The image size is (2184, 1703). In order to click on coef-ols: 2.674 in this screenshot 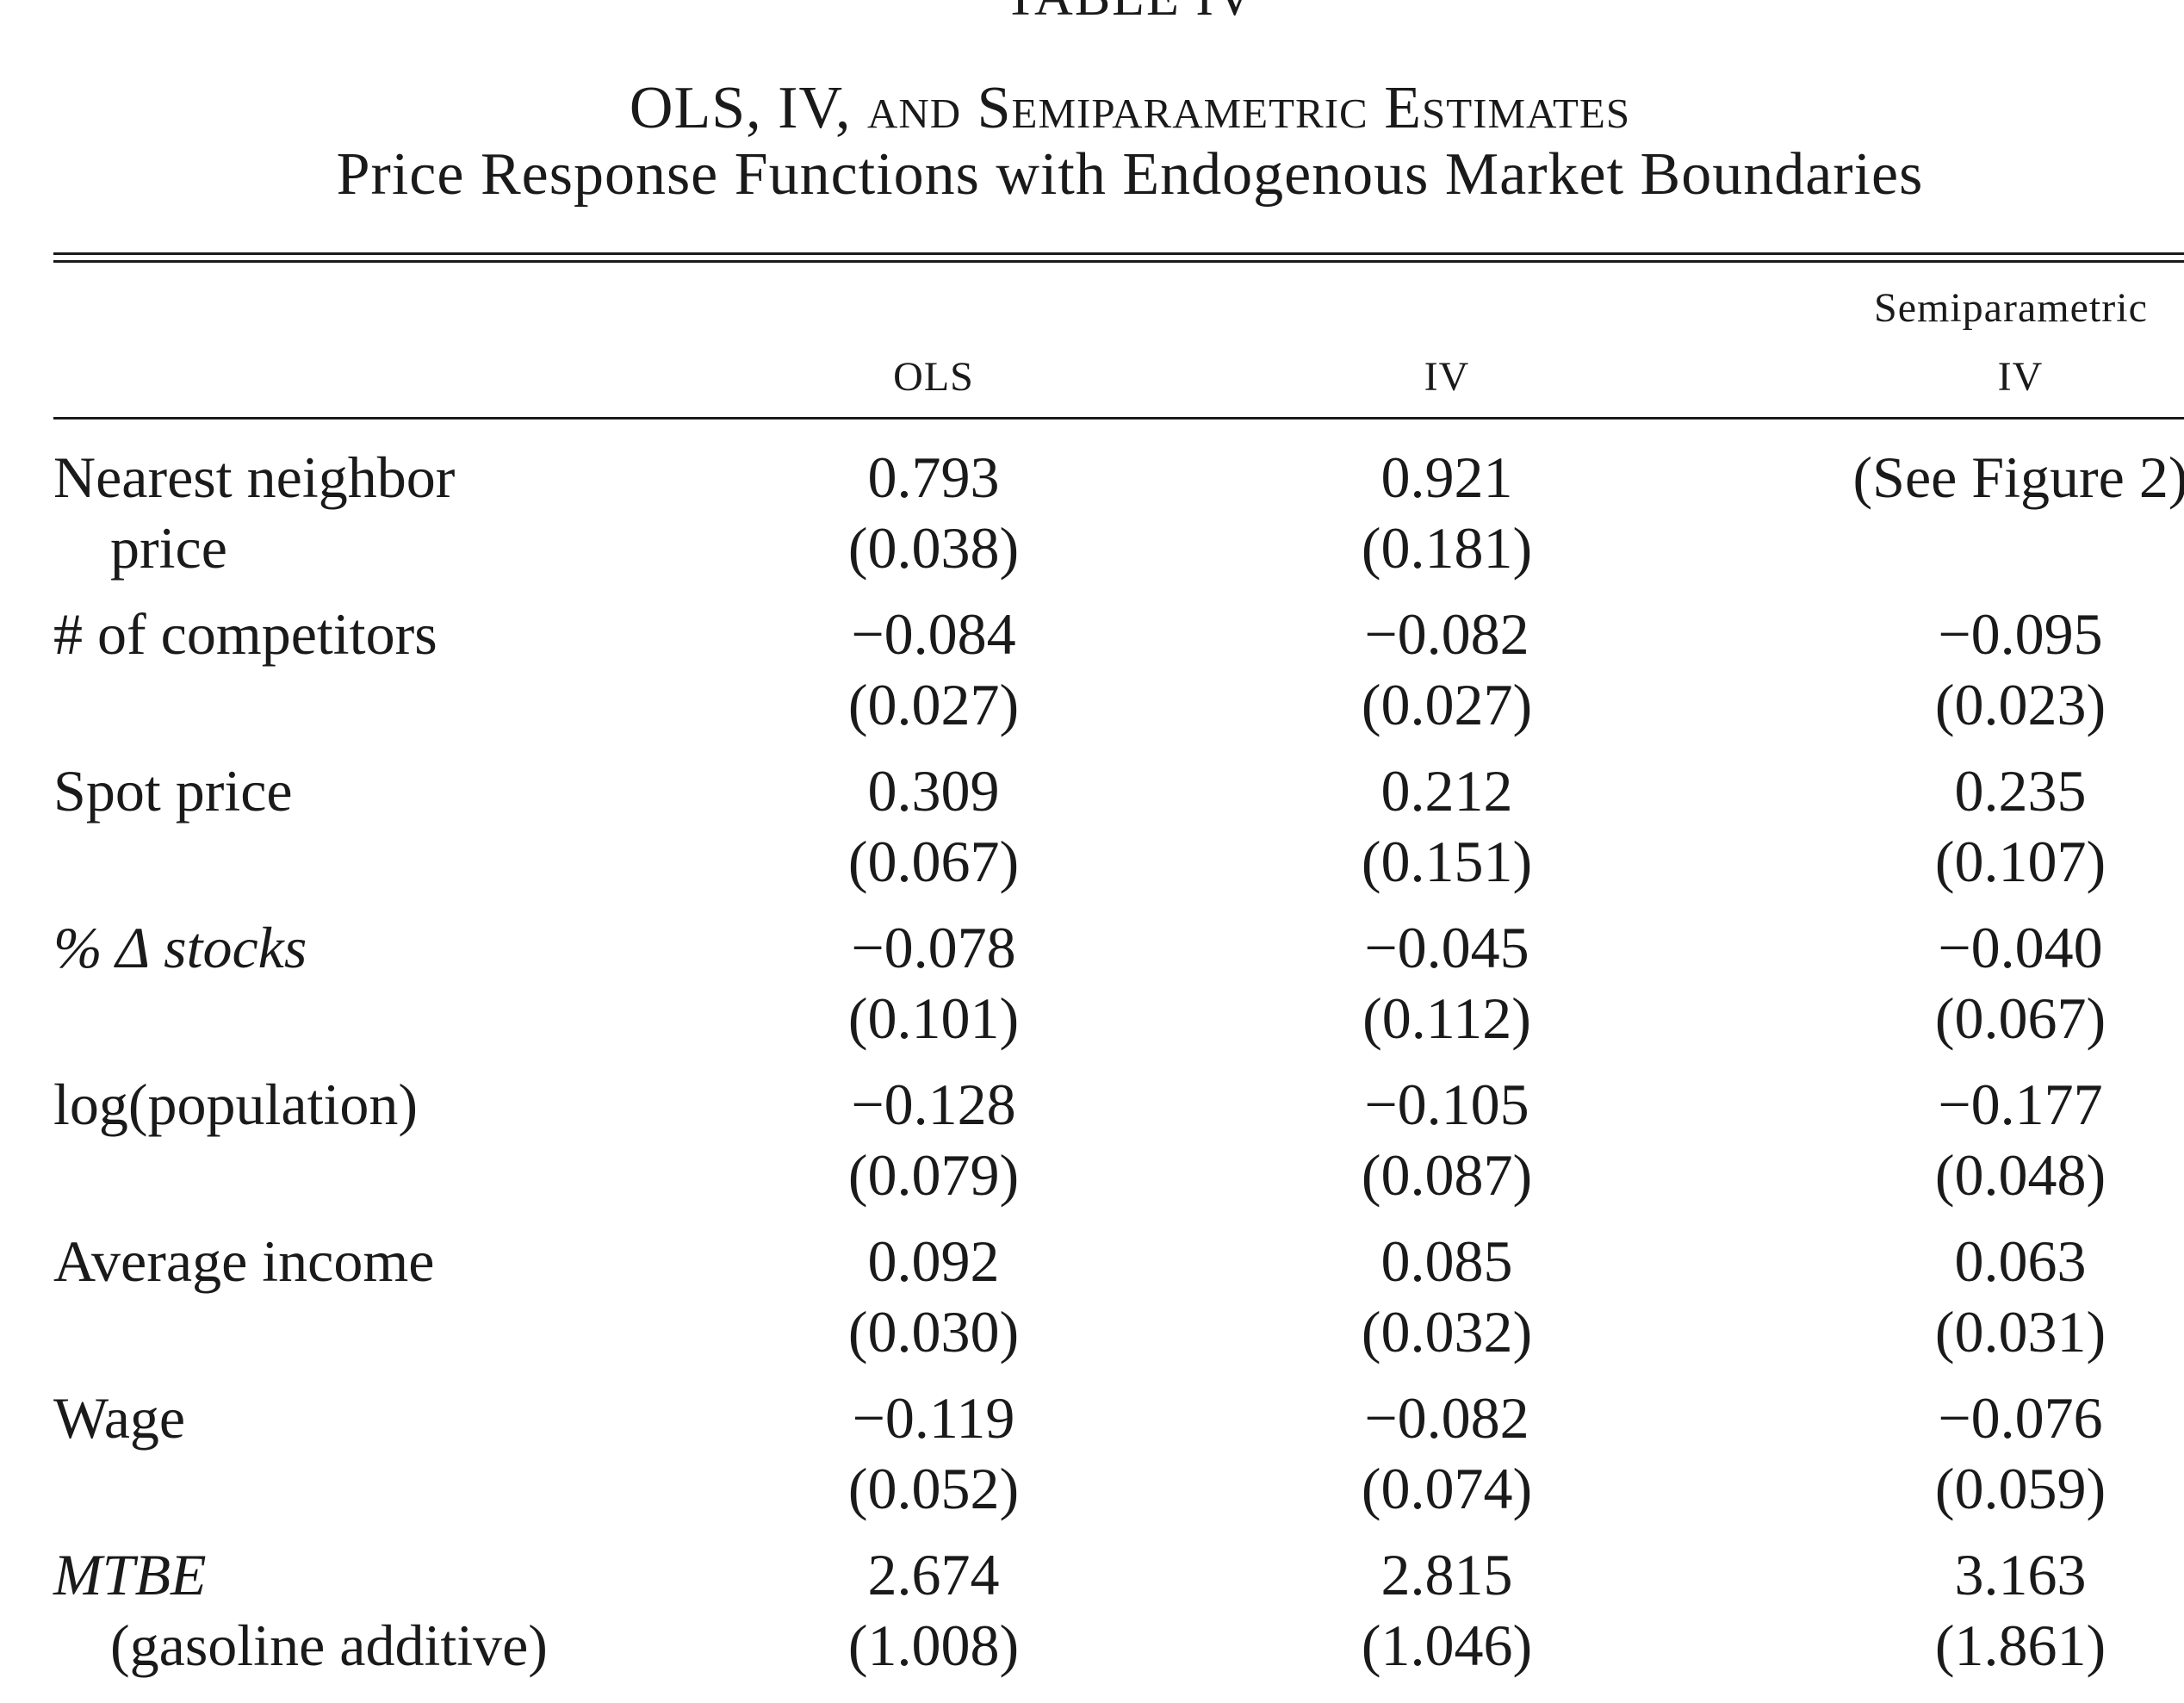, I will do `click(933, 1574)`.